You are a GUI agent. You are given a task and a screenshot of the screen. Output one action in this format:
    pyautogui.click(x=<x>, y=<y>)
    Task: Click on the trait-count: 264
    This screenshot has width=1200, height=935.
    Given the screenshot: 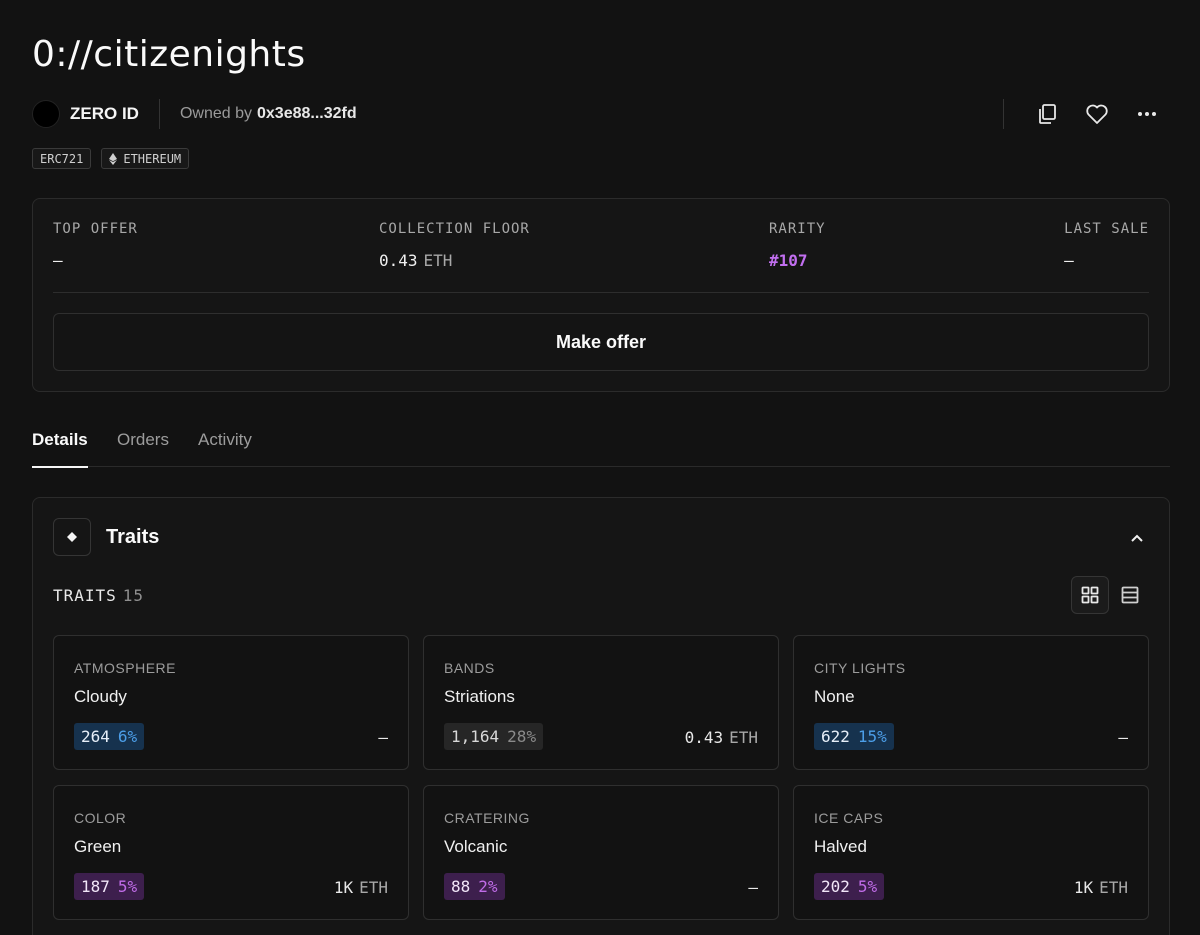 What is the action you would take?
    pyautogui.click(x=95, y=736)
    